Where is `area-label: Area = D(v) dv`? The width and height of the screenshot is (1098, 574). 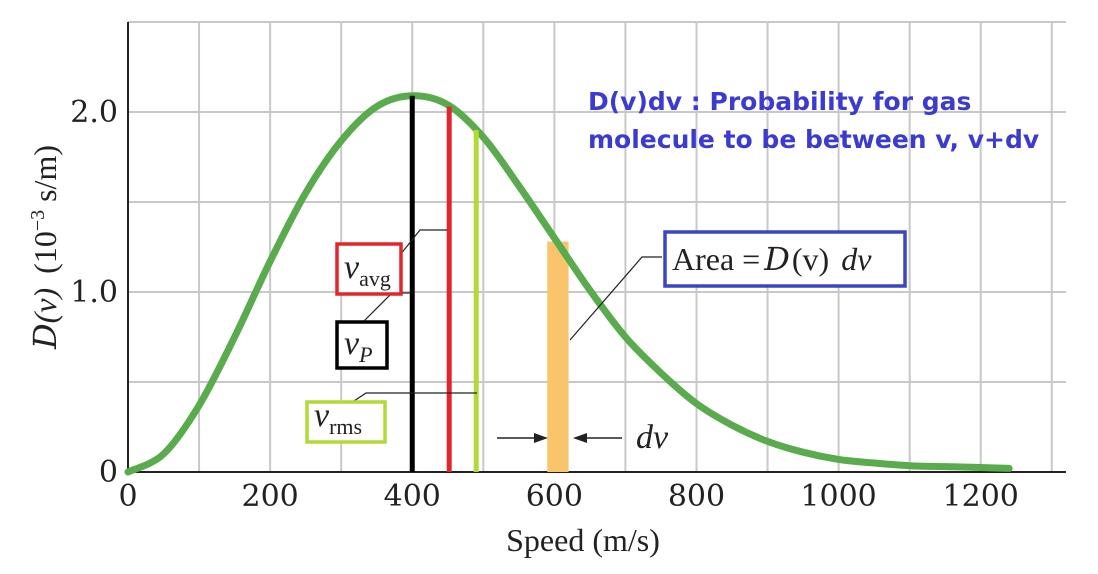 area-label: Area = D(v) dv is located at coordinates (772, 259).